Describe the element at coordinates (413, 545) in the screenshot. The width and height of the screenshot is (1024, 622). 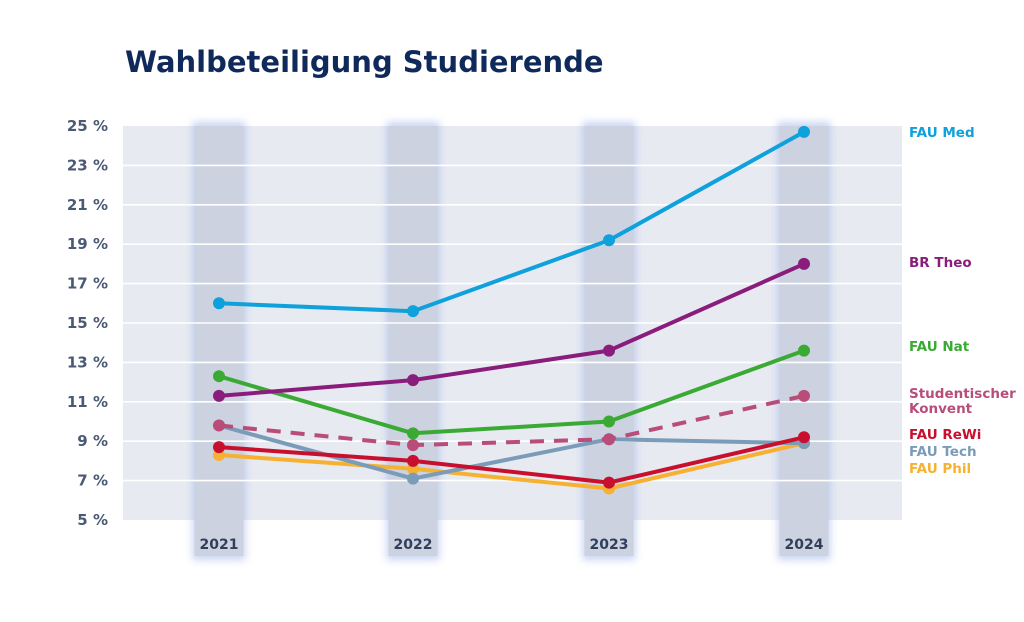
I see `x-tick-label: 2022` at that location.